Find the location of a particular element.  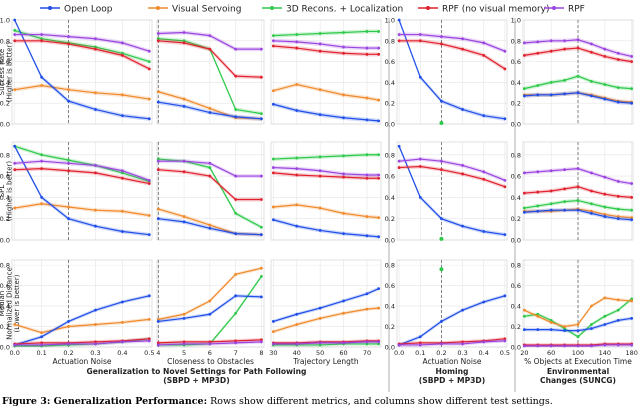

line-rpf_nomem-r0-c3 is located at coordinates (452, 55).